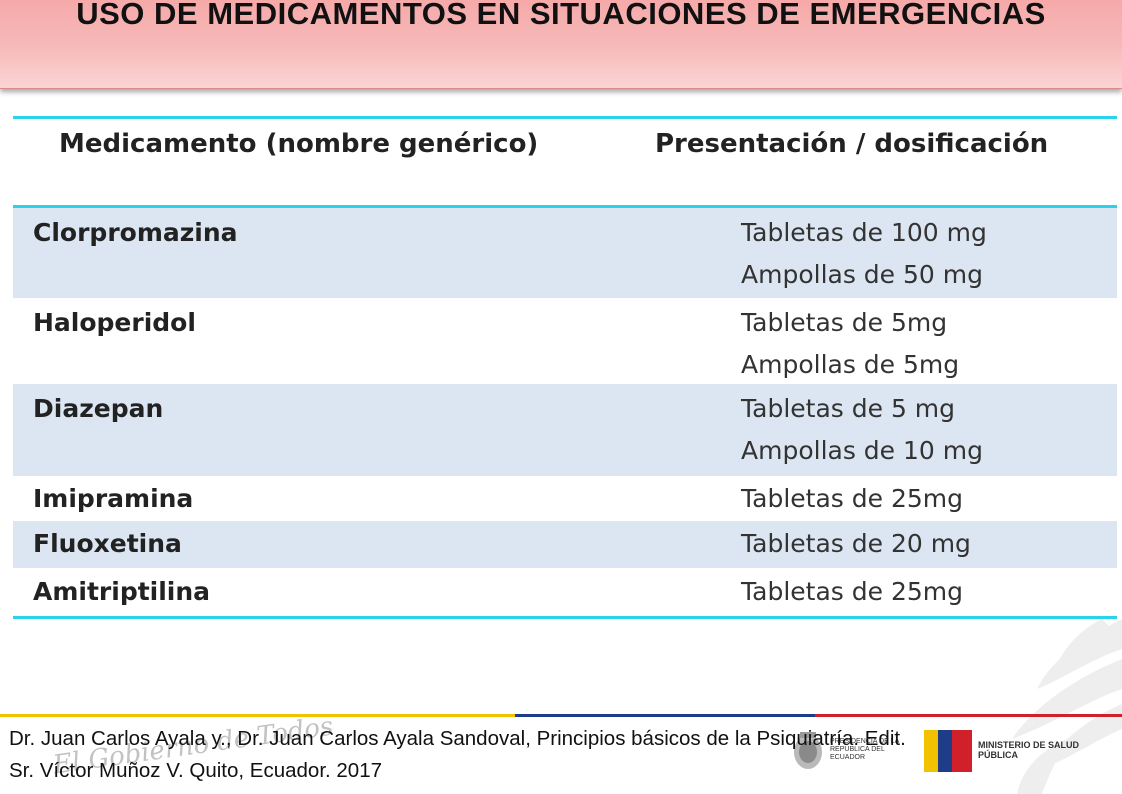 The width and height of the screenshot is (1122, 794). What do you see at coordinates (864, 254) in the screenshot?
I see `dose-cell: Tabletas de 100 mg Ampollas de 50 mg` at bounding box center [864, 254].